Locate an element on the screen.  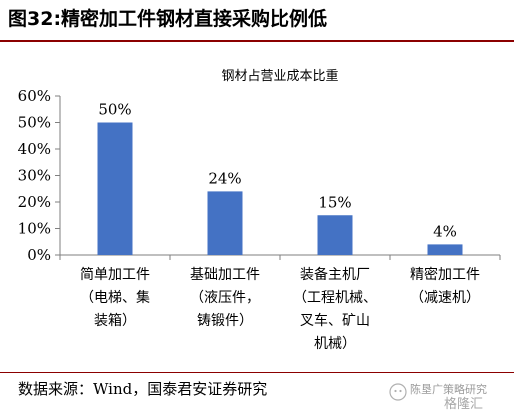
y-tick-label: 20% is located at coordinates (34, 202).